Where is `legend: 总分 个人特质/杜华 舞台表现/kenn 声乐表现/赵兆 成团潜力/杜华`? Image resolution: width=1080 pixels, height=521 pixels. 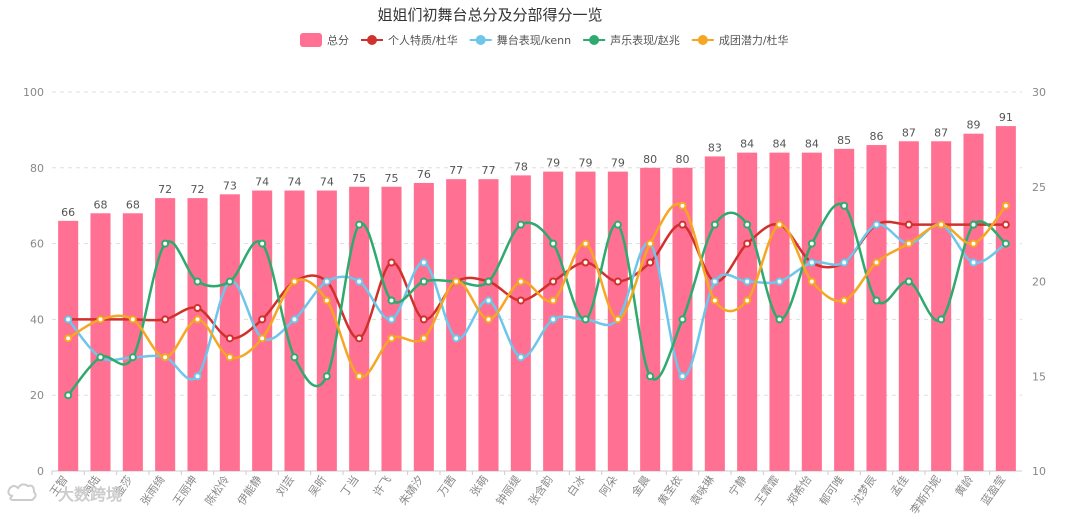 legend: 总分 个人特质/杜华 舞台表现/kenn 声乐表现/赵兆 成团潜力/杜华 is located at coordinates (544, 40).